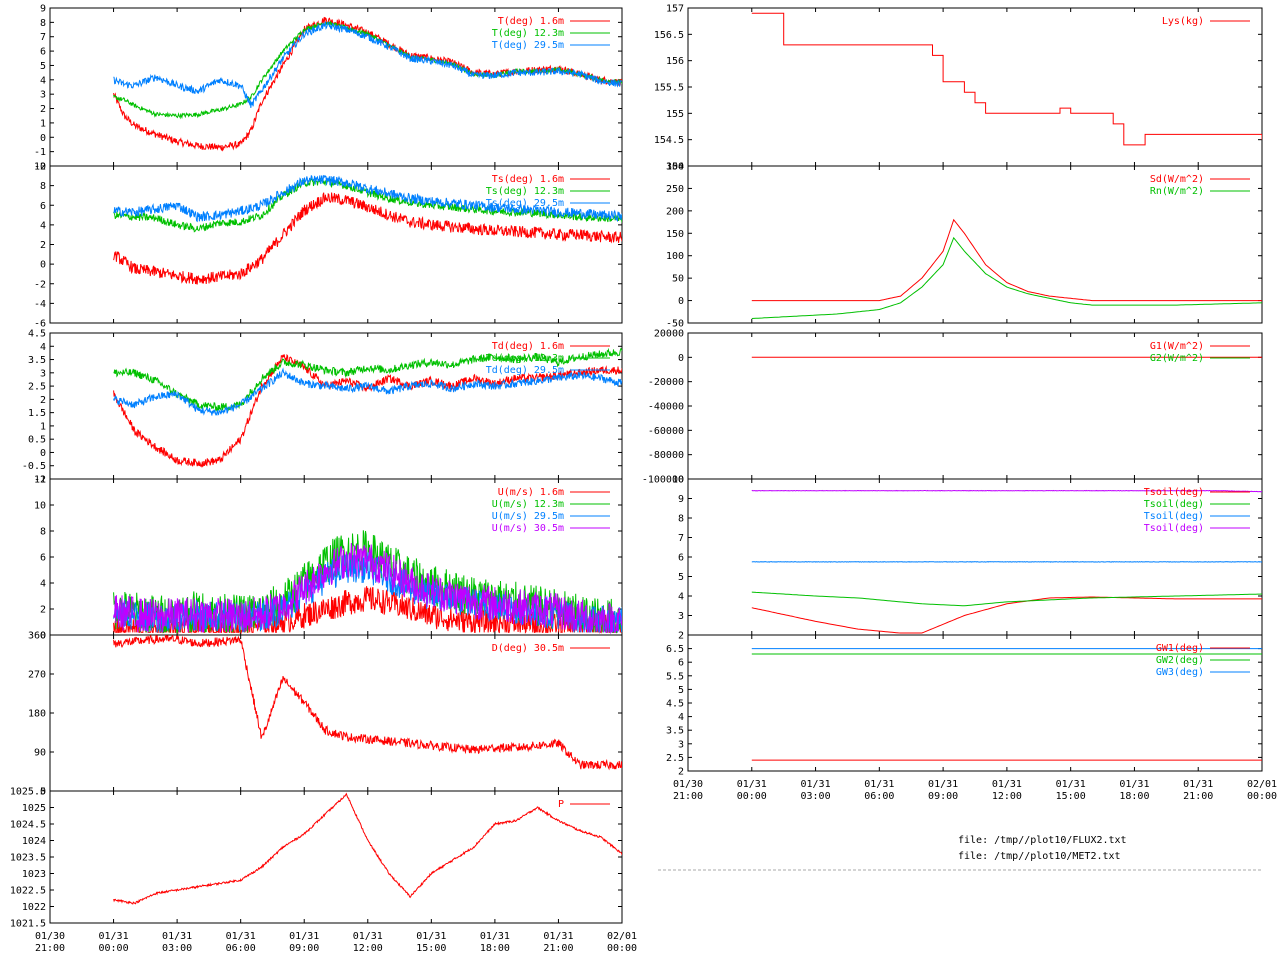 This screenshot has width=1280, height=960. Describe the element at coordinates (34, 808) in the screenshot. I see `y-tick-label: 1025` at that location.